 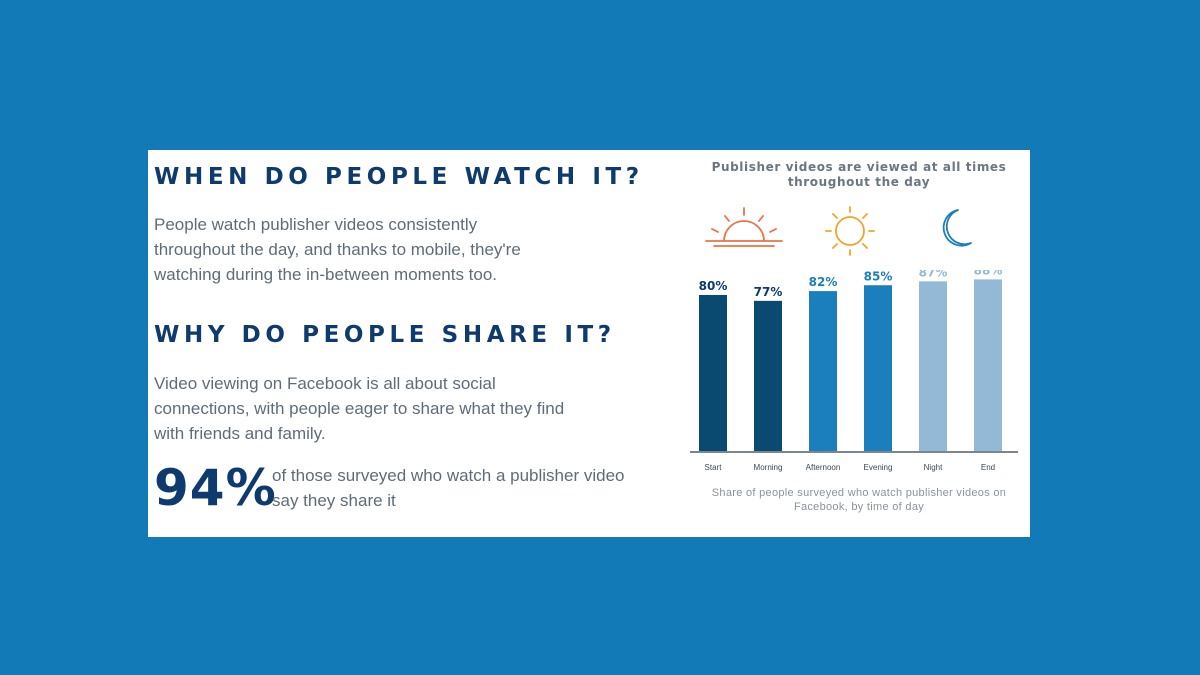 What do you see at coordinates (988, 365) in the screenshot?
I see `bar-end` at bounding box center [988, 365].